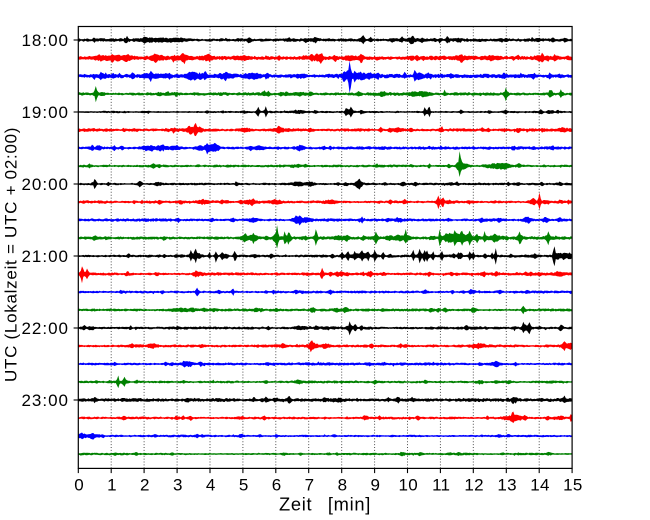 The height and width of the screenshot is (520, 650). I want to click on svg-text: 12, so click(474, 484).